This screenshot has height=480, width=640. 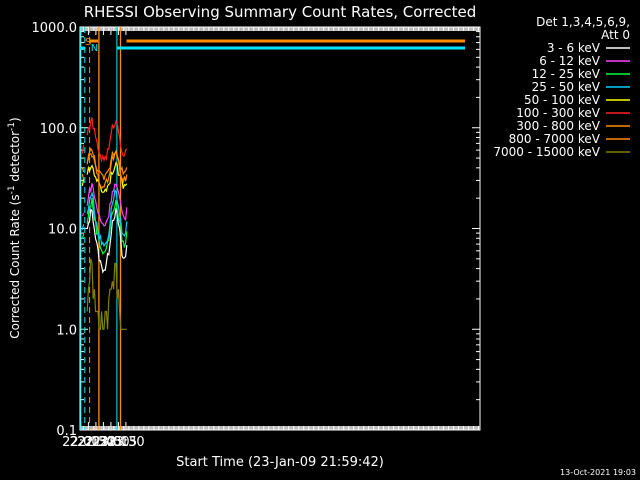 I want to click on x-tick-label: 22:00, so click(x=80, y=442).